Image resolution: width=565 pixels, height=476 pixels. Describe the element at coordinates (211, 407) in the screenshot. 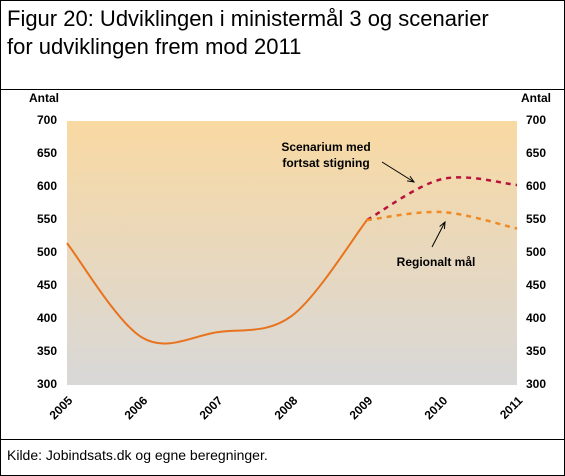

I see `x-tick-label: 2007` at that location.